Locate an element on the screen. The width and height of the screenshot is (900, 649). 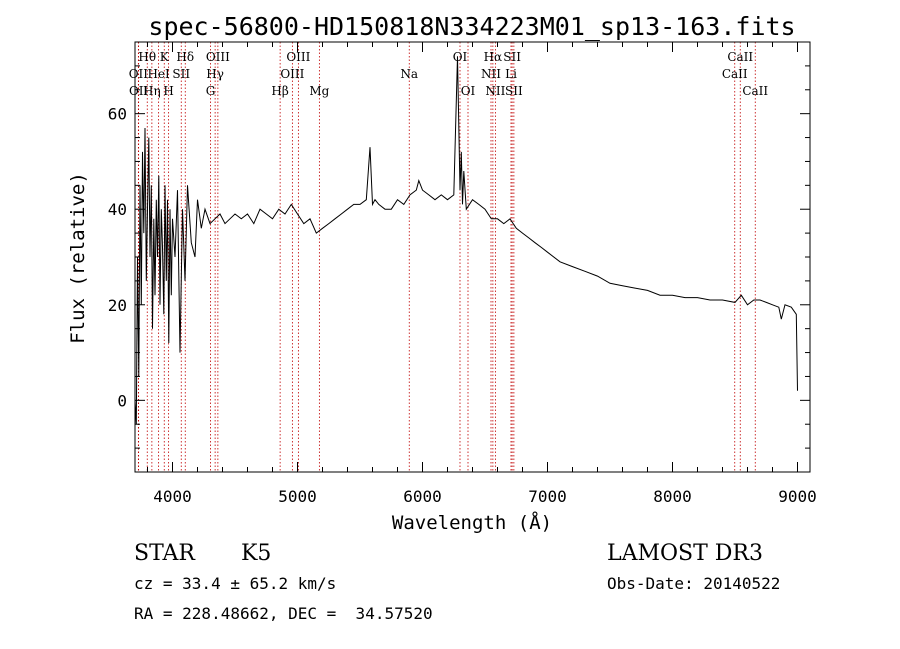
line-label: Mg is located at coordinates (319, 91).